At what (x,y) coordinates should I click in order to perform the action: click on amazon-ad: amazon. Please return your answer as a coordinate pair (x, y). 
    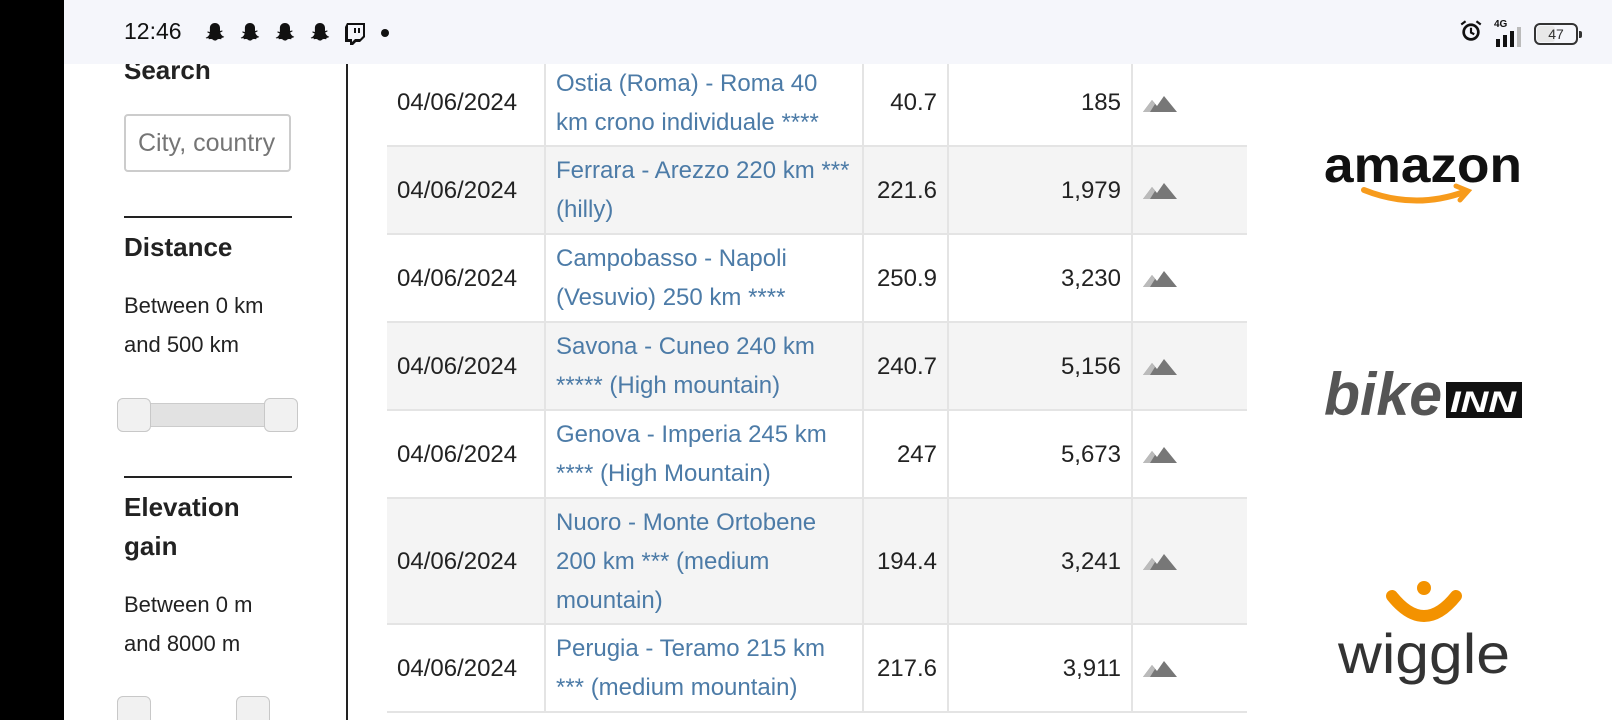
    Looking at the image, I should click on (1424, 176).